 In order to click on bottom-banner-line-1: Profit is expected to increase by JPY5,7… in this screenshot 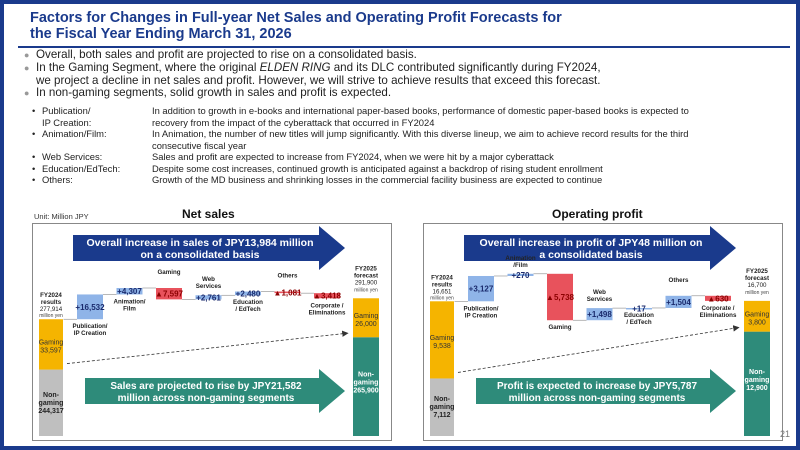, I will do `click(597, 386)`.